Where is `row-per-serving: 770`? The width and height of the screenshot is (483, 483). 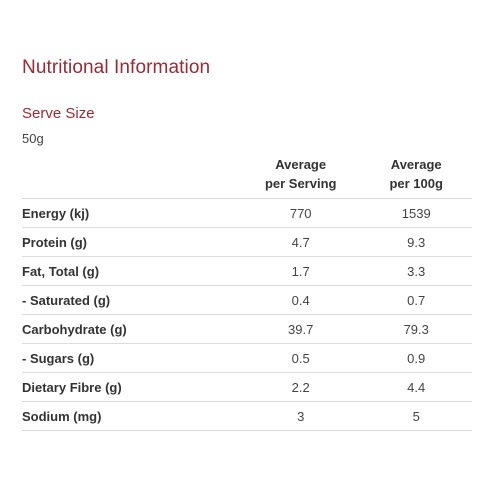 row-per-serving: 770 is located at coordinates (300, 213).